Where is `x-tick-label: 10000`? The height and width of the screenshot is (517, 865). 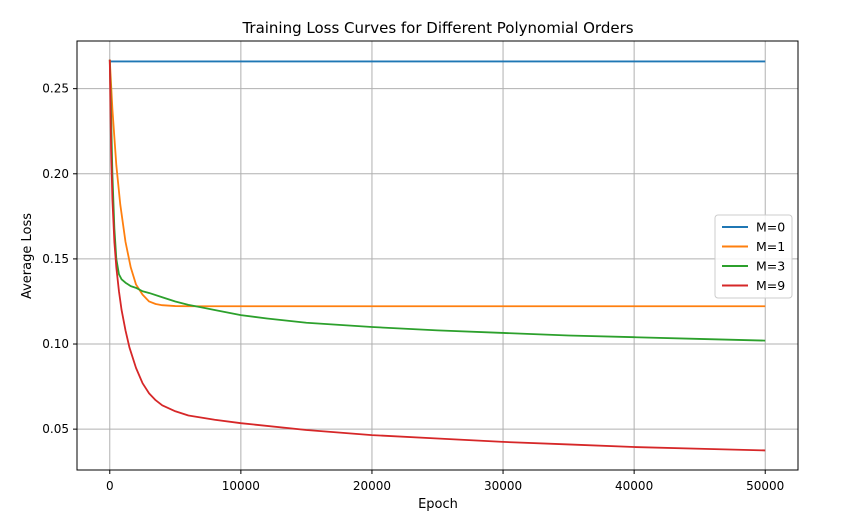 x-tick-label: 10000 is located at coordinates (241, 486).